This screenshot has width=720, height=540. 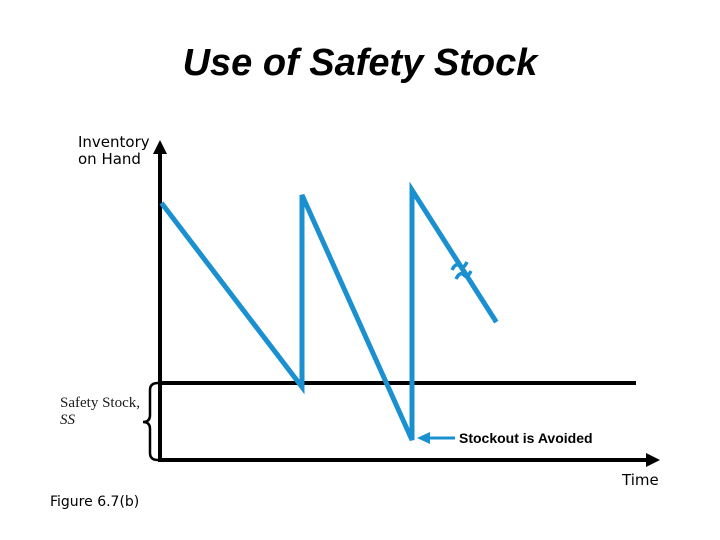 I want to click on safety-stock-symbol: SS, so click(x=67, y=420).